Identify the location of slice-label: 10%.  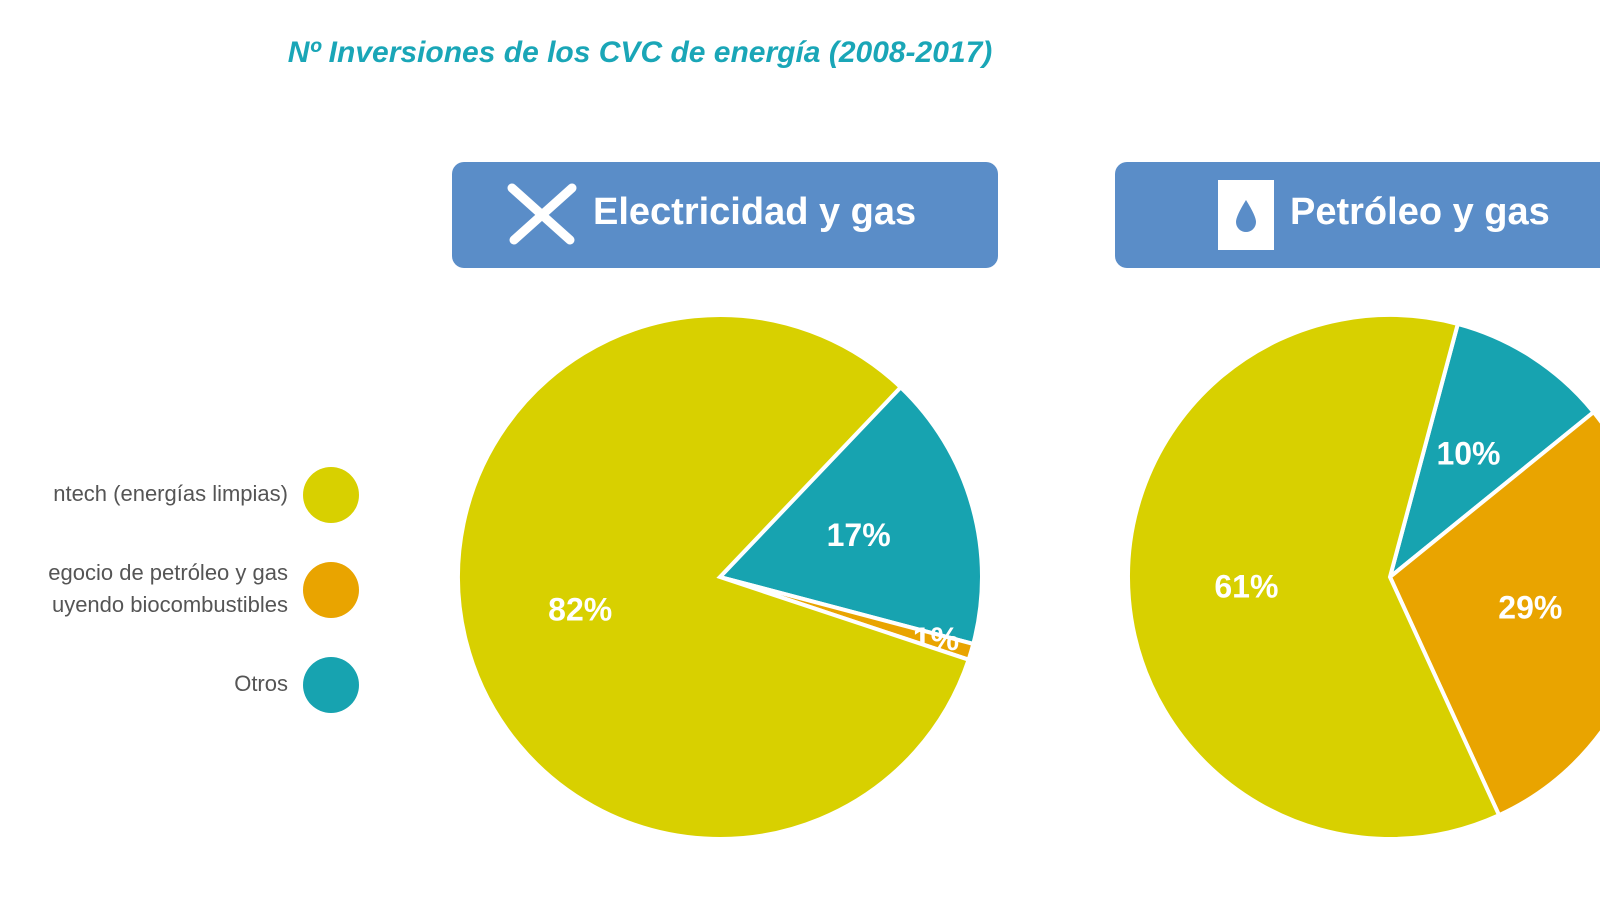
(1468, 454).